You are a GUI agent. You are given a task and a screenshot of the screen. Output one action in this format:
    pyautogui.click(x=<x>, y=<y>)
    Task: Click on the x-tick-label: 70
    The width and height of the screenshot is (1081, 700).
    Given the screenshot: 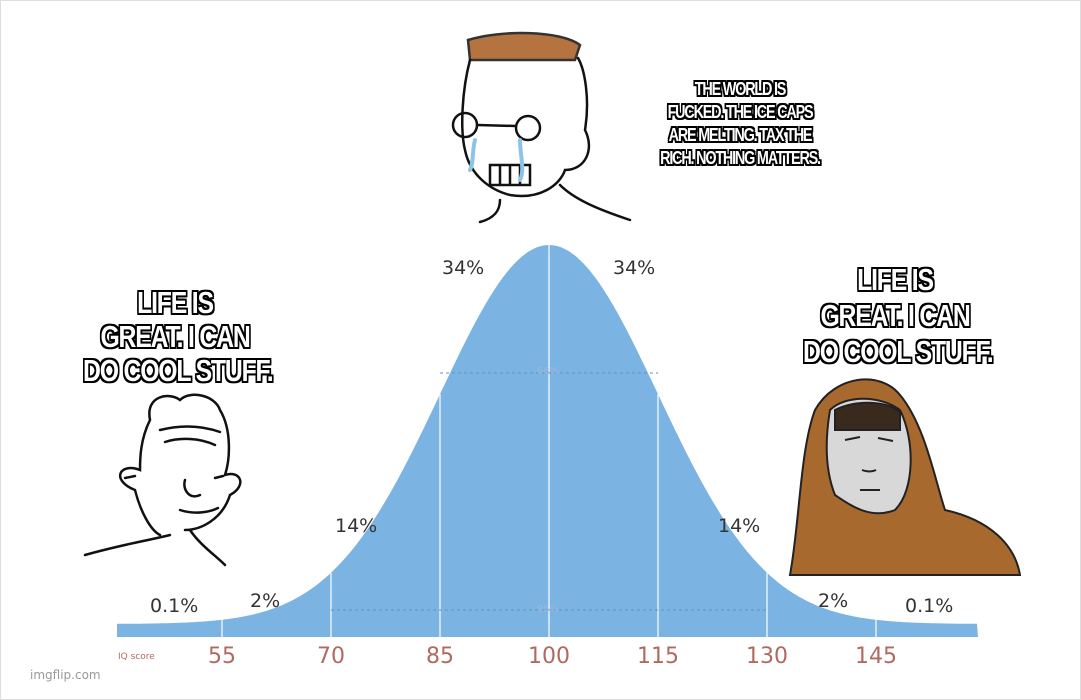 What is the action you would take?
    pyautogui.click(x=331, y=656)
    